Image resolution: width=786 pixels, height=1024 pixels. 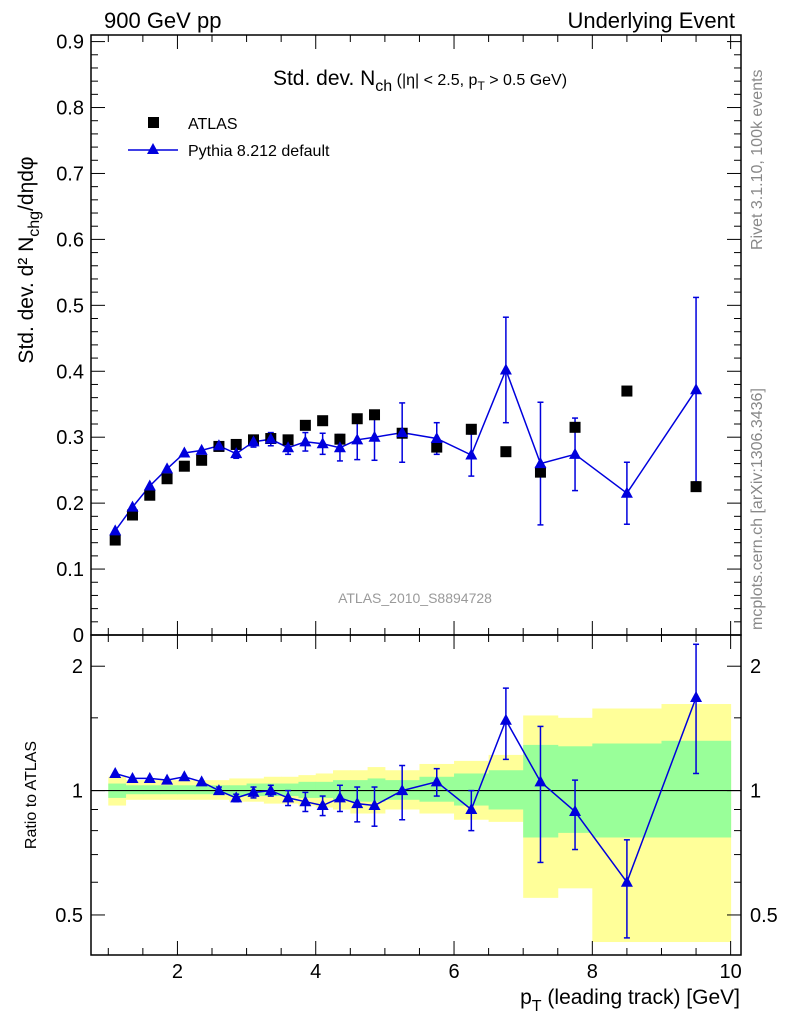 What do you see at coordinates (78, 636) in the screenshot?
I see `y-tick-label: 0` at bounding box center [78, 636].